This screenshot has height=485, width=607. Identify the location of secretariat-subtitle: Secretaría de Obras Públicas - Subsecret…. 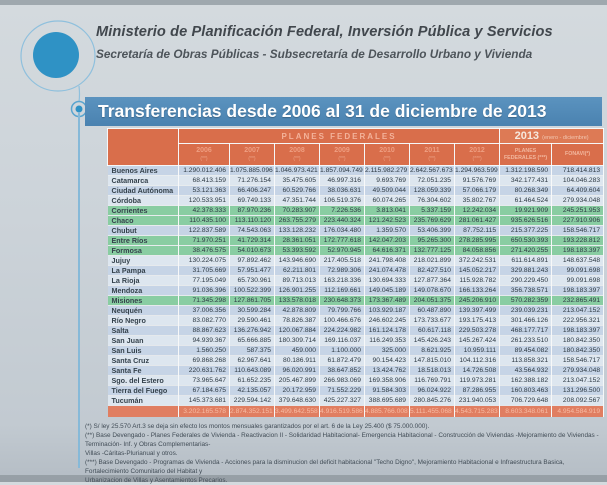
(314, 54).